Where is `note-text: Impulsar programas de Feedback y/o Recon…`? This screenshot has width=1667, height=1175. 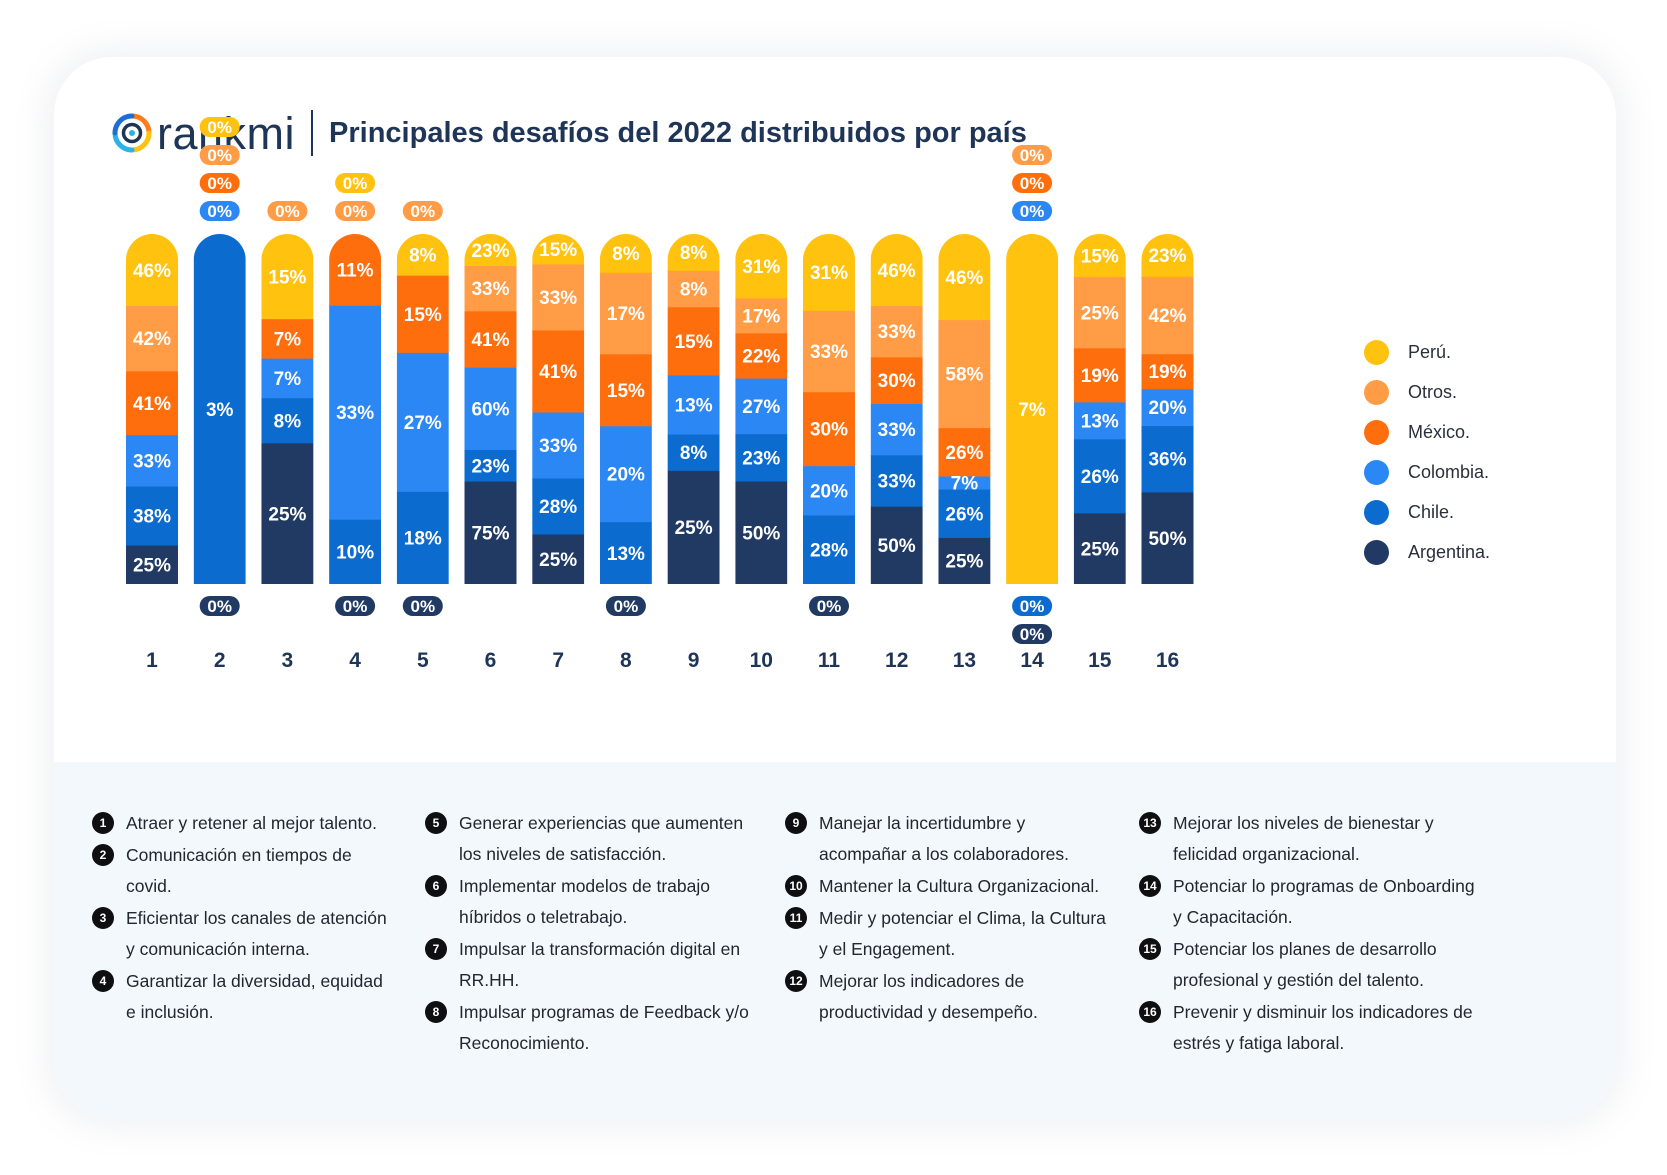
note-text: Impulsar programas de Feedback y/o Recon… is located at coordinates (604, 1027).